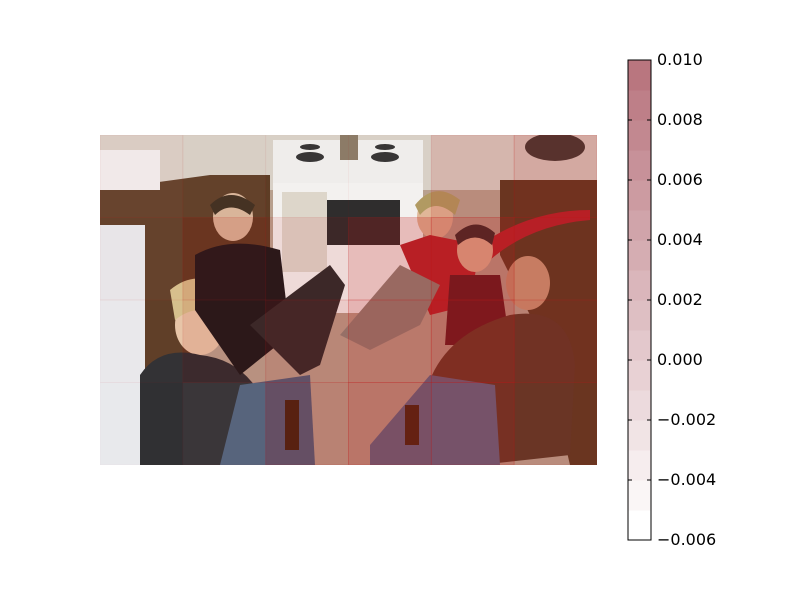 This screenshot has height=600, width=800. I want to click on colorbar-tick-label: −0.006, so click(687, 539).